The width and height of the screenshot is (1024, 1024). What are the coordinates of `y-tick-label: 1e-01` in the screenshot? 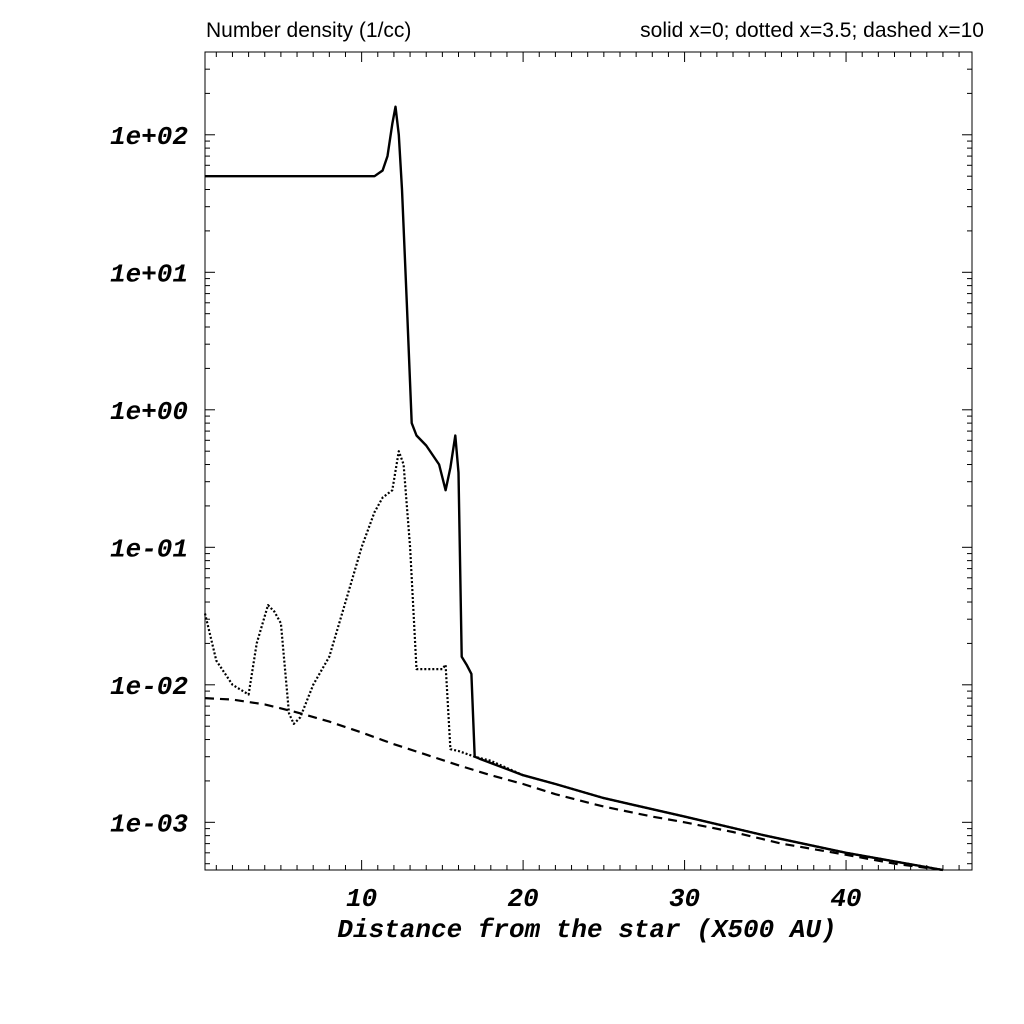 It's located at (149, 549).